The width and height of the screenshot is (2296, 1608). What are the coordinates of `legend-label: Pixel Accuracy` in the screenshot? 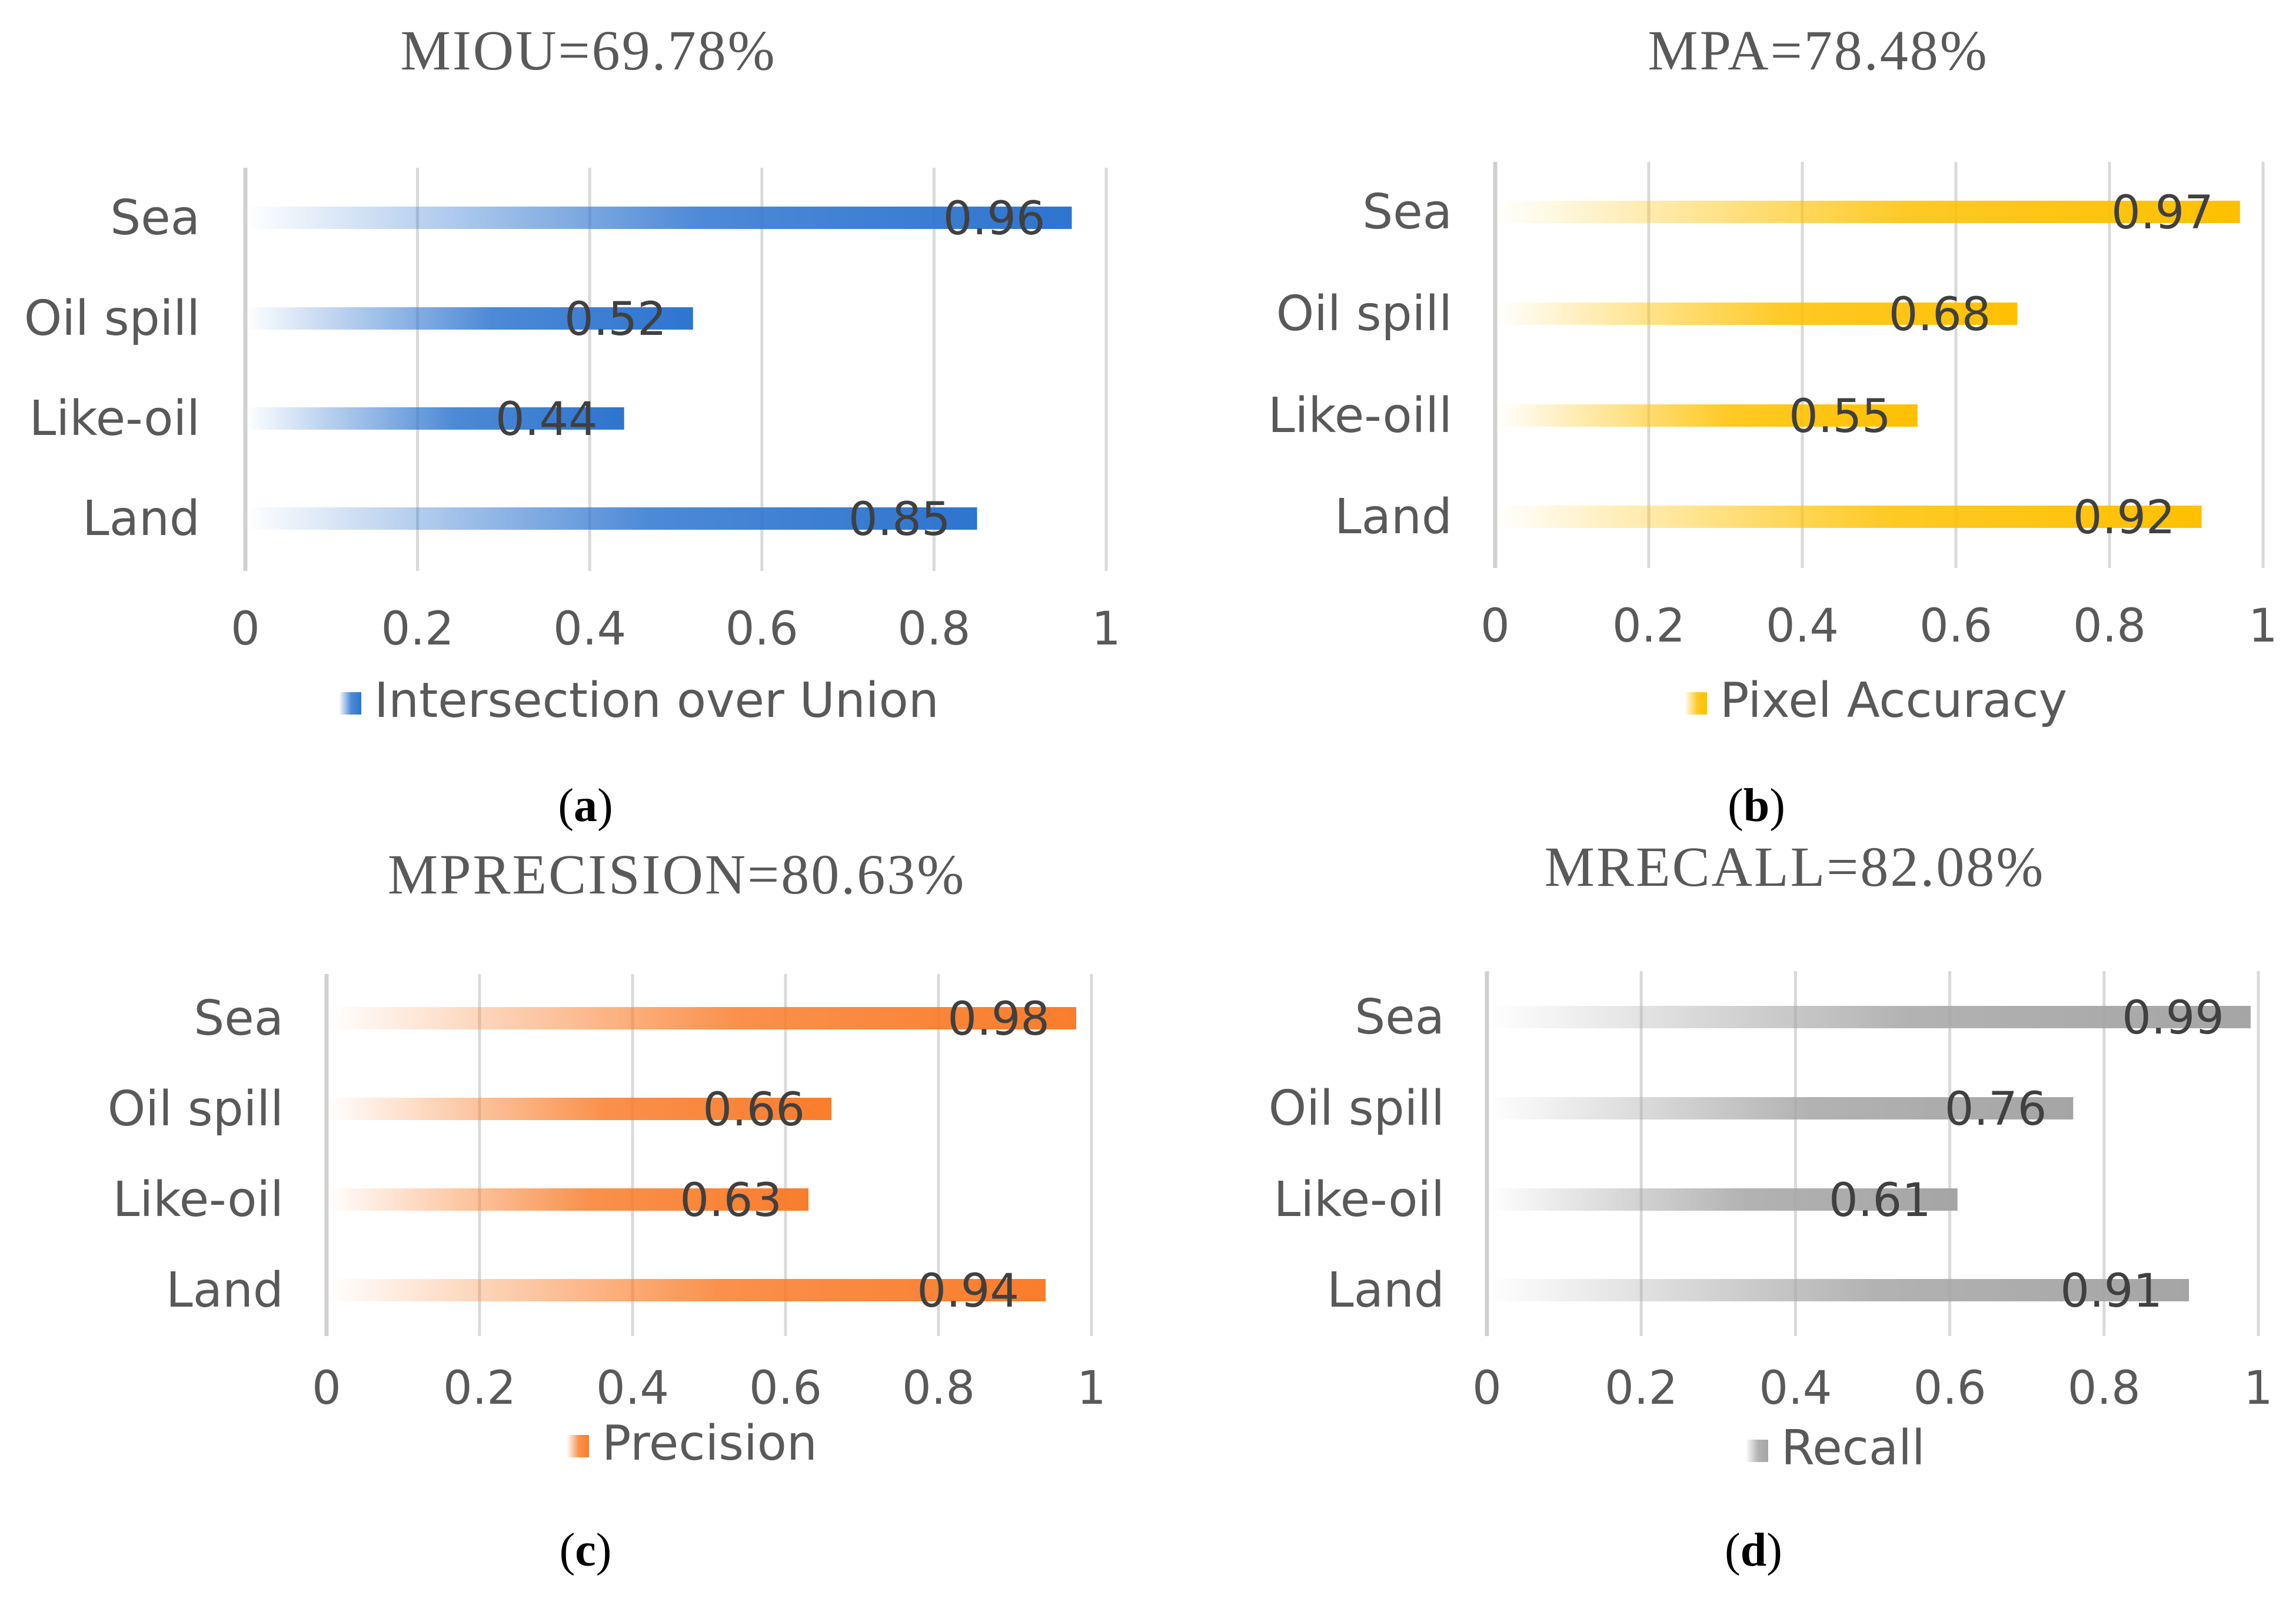 It's located at (1894, 701).